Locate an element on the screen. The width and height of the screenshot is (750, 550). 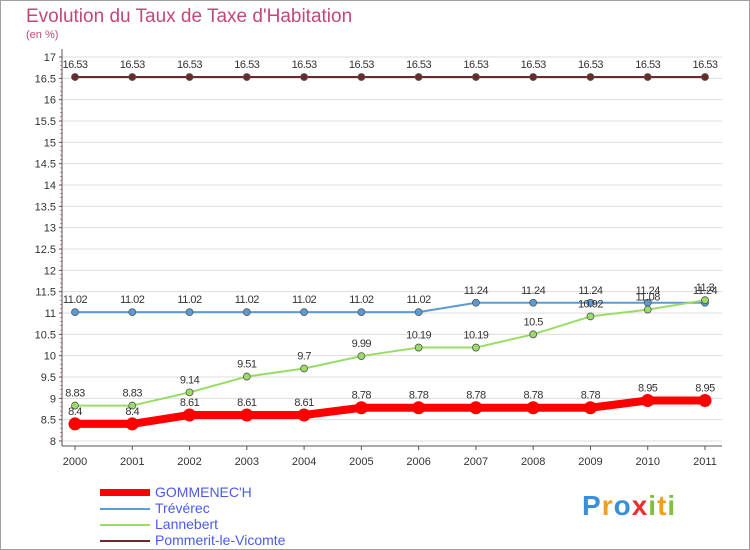
data-label: 9.51 is located at coordinates (247, 365).